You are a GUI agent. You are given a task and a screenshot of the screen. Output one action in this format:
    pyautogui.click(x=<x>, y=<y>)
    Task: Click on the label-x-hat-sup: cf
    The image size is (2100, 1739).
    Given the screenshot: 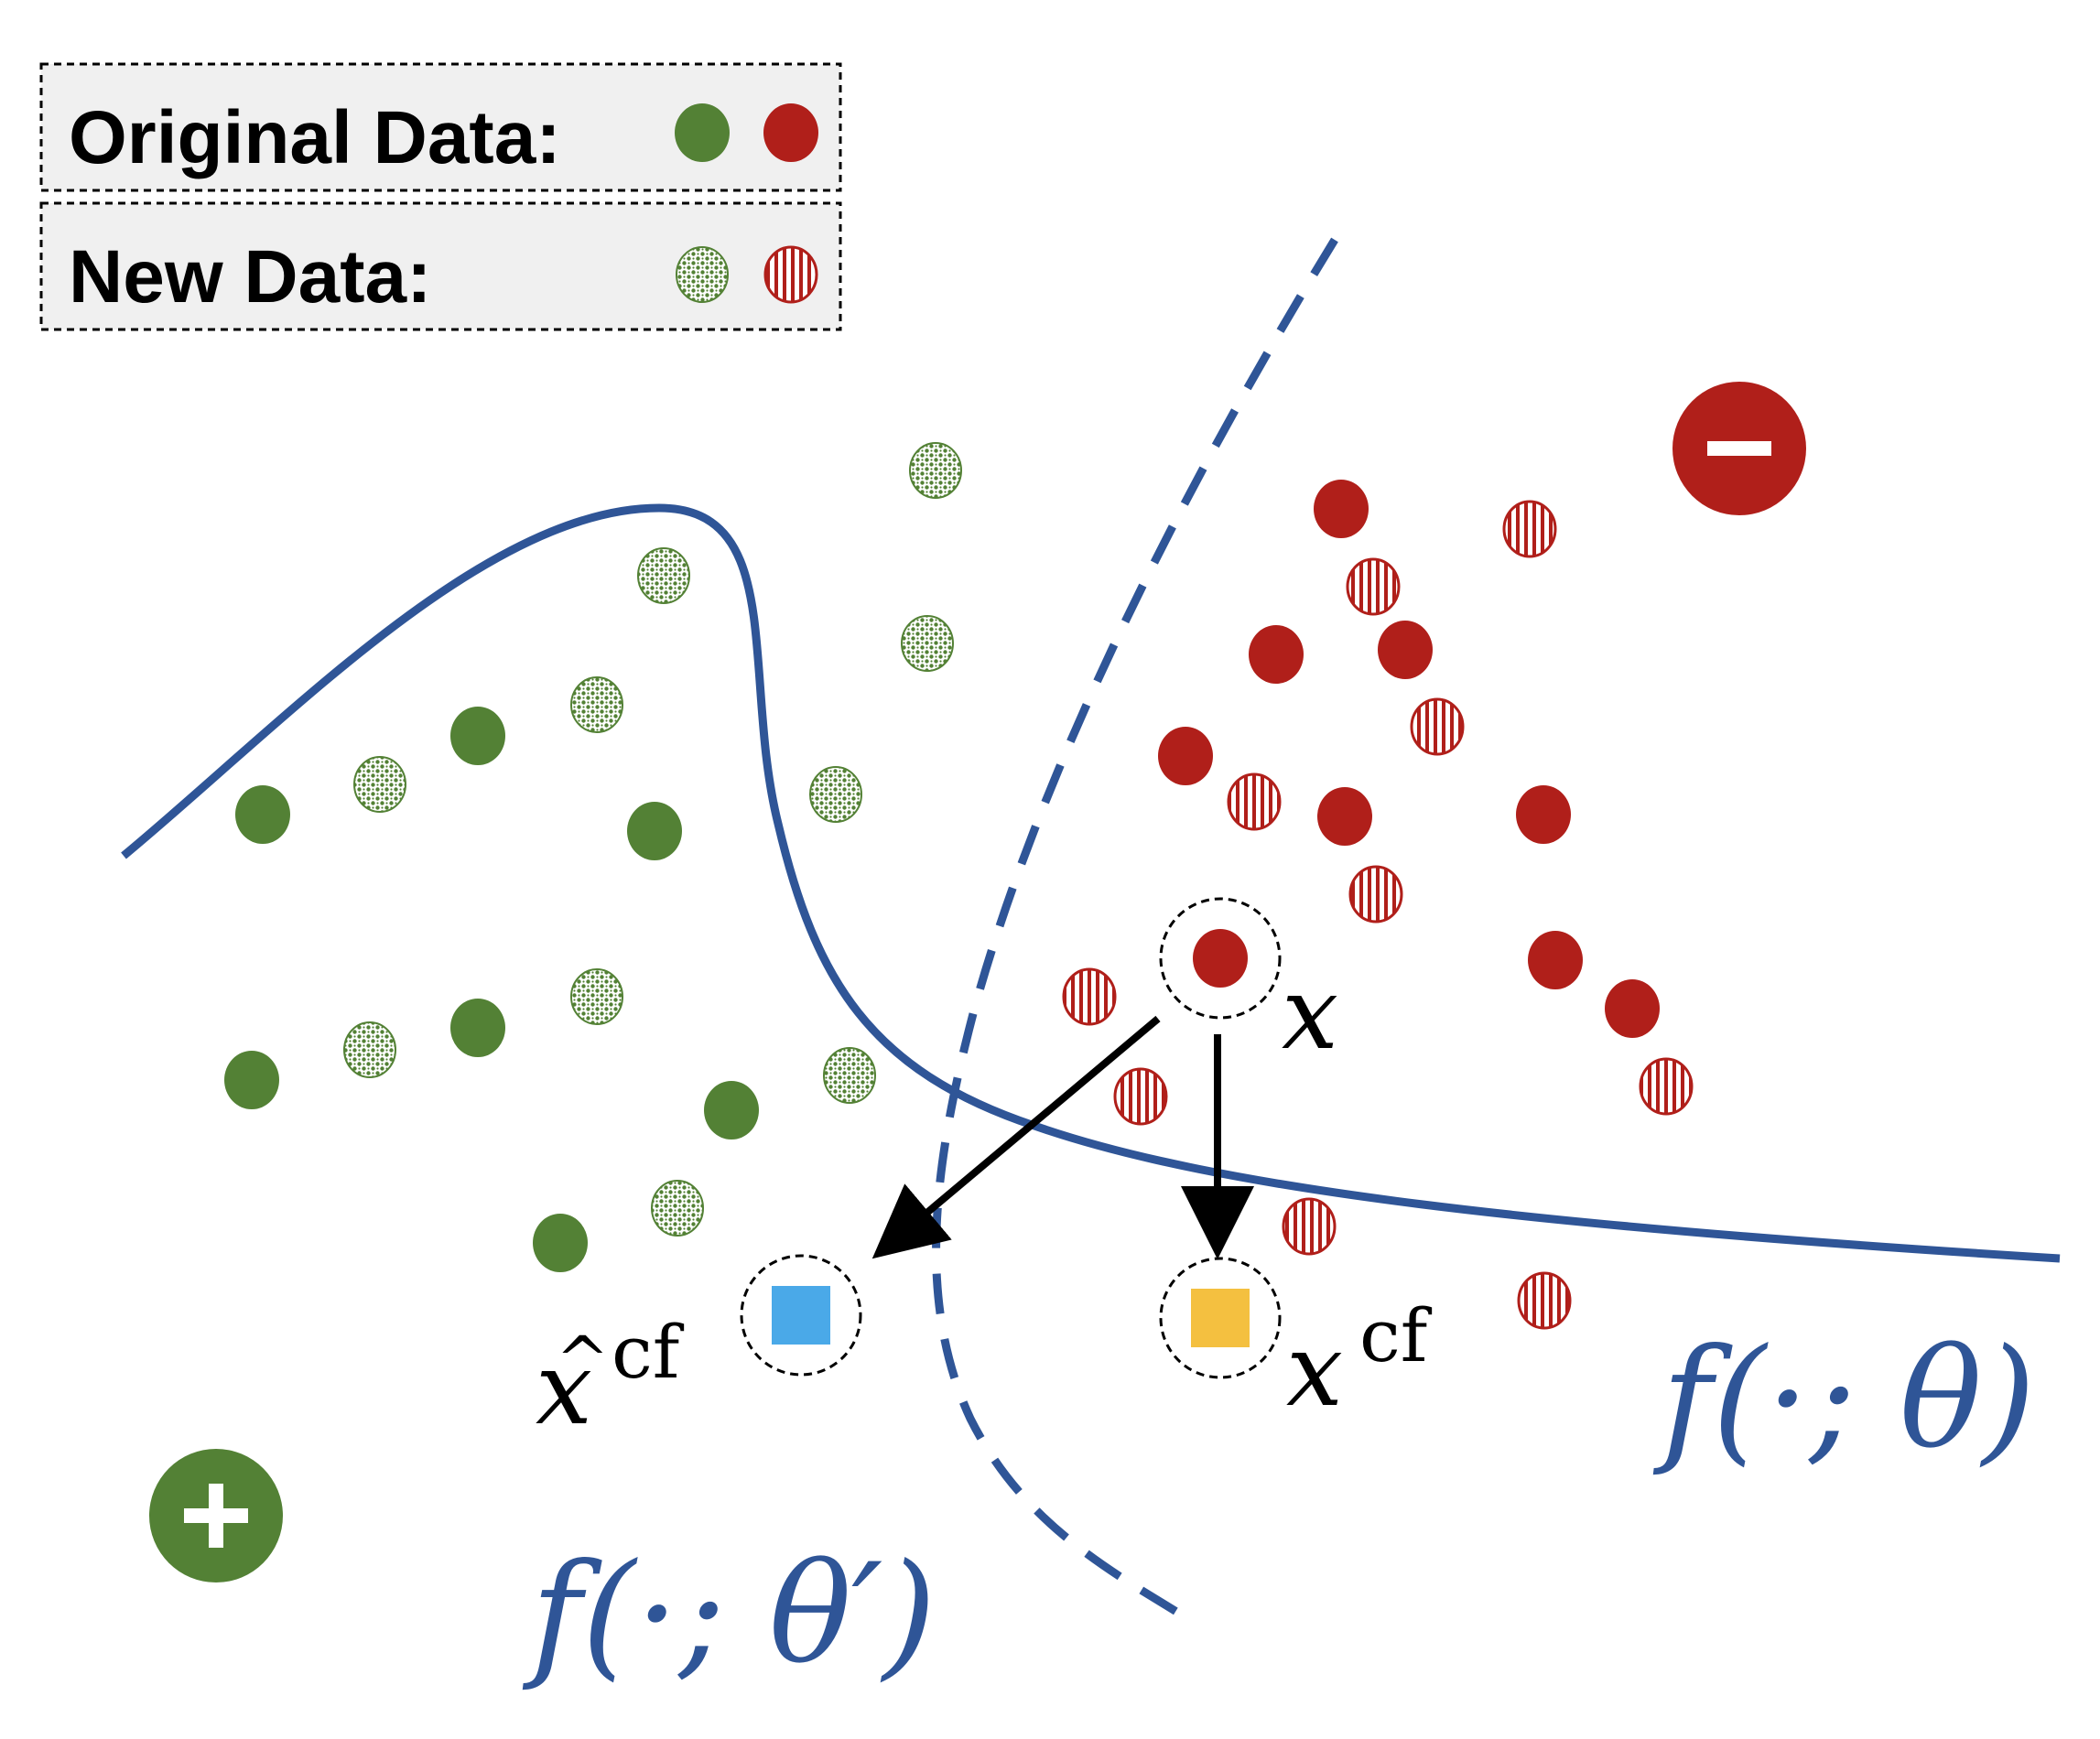 What is the action you would take?
    pyautogui.click(x=648, y=1352)
    